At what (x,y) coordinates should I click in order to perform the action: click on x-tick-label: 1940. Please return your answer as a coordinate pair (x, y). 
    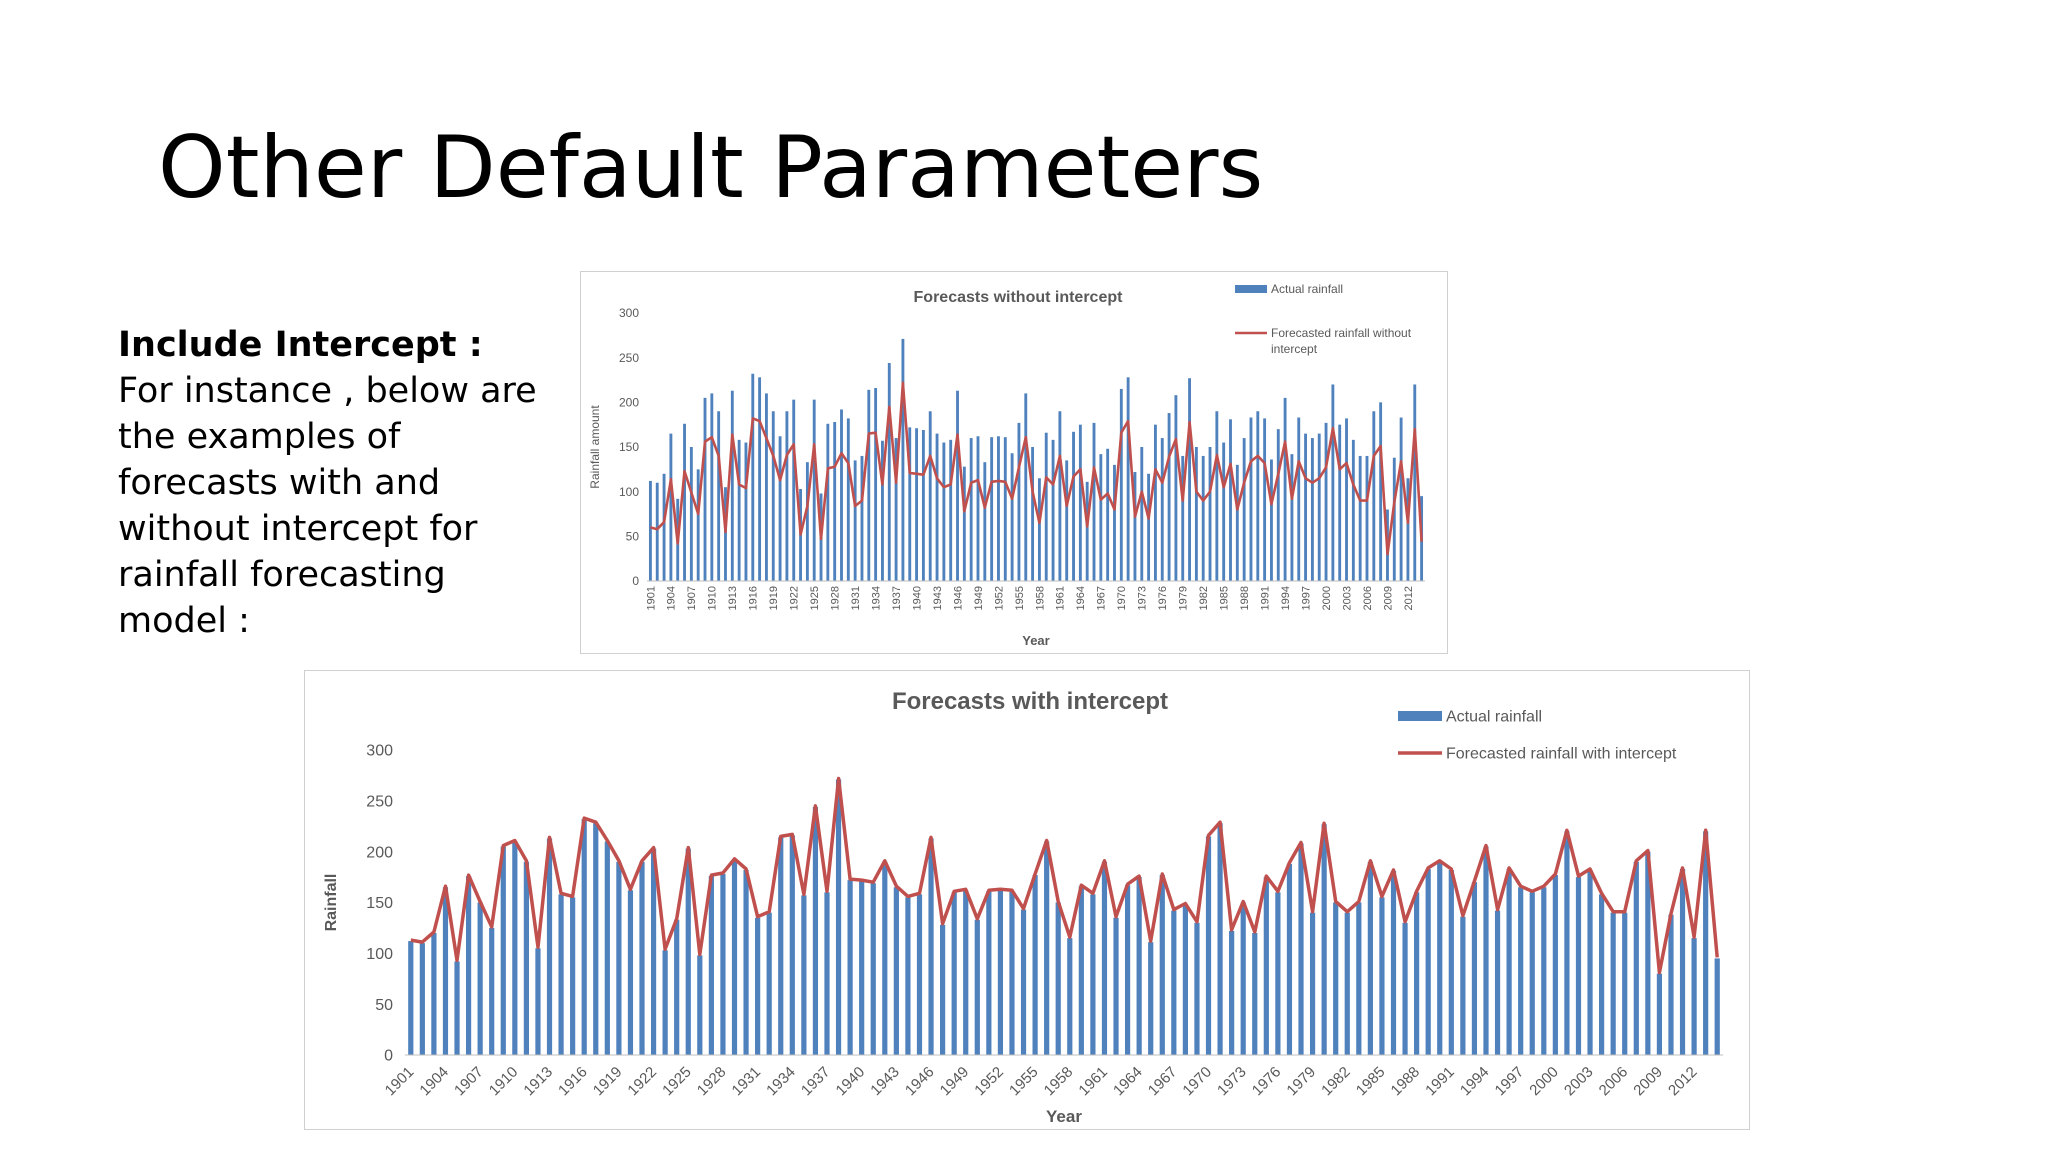
    Looking at the image, I should click on (851, 1082).